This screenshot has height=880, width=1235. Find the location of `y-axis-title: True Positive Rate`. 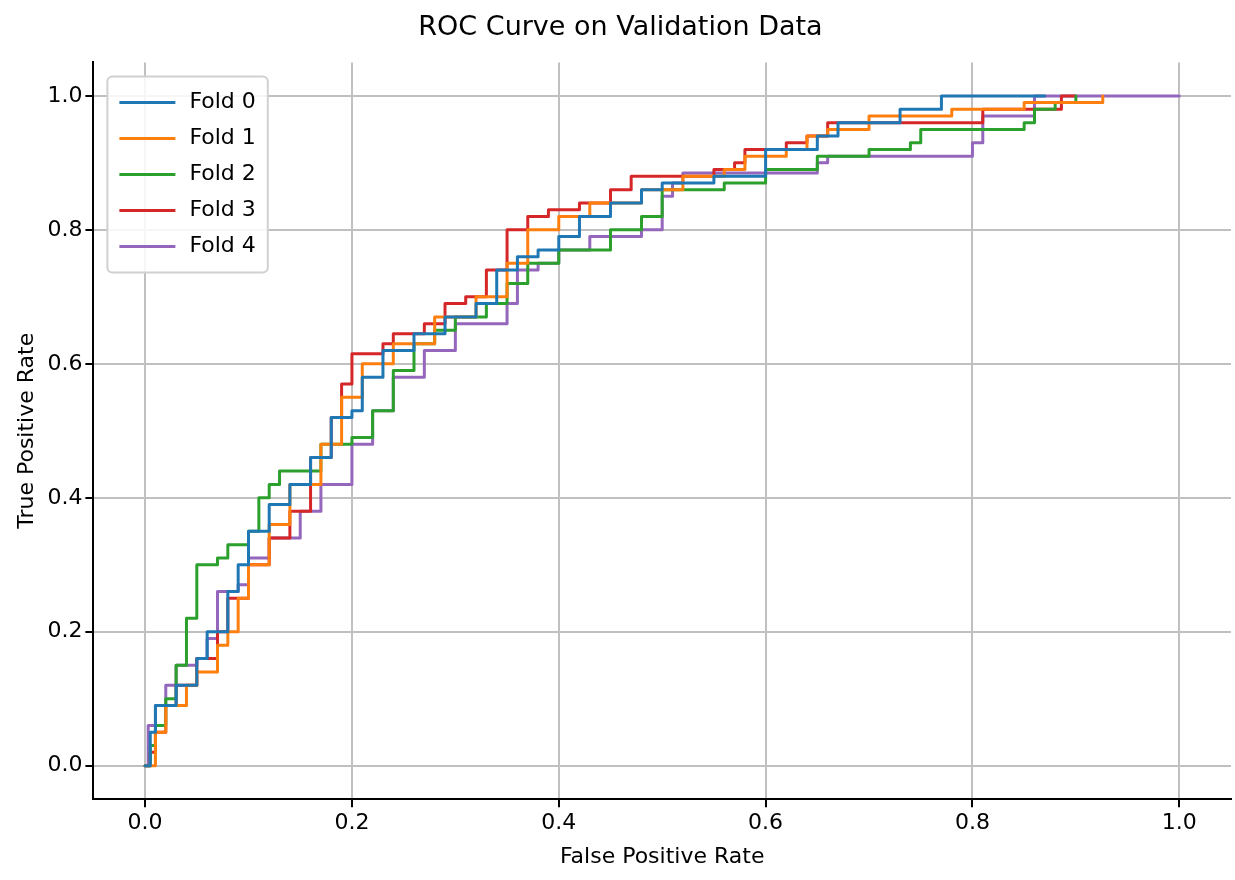

y-axis-title: True Positive Rate is located at coordinates (25, 431).